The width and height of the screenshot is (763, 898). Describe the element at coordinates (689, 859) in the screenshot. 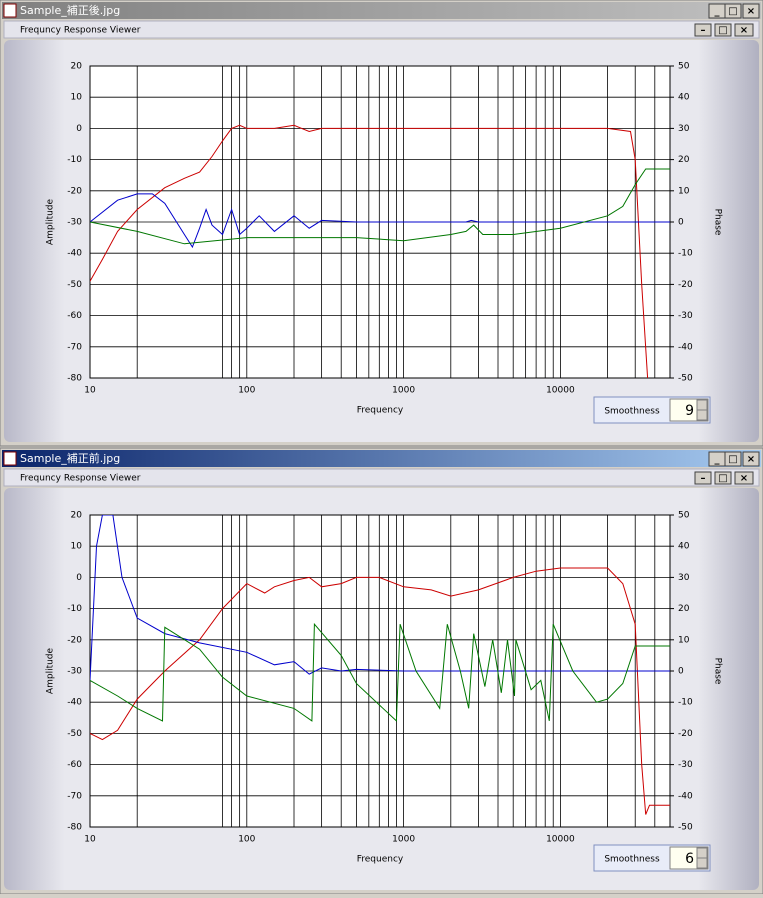

I see `smoothness-value: 6` at that location.